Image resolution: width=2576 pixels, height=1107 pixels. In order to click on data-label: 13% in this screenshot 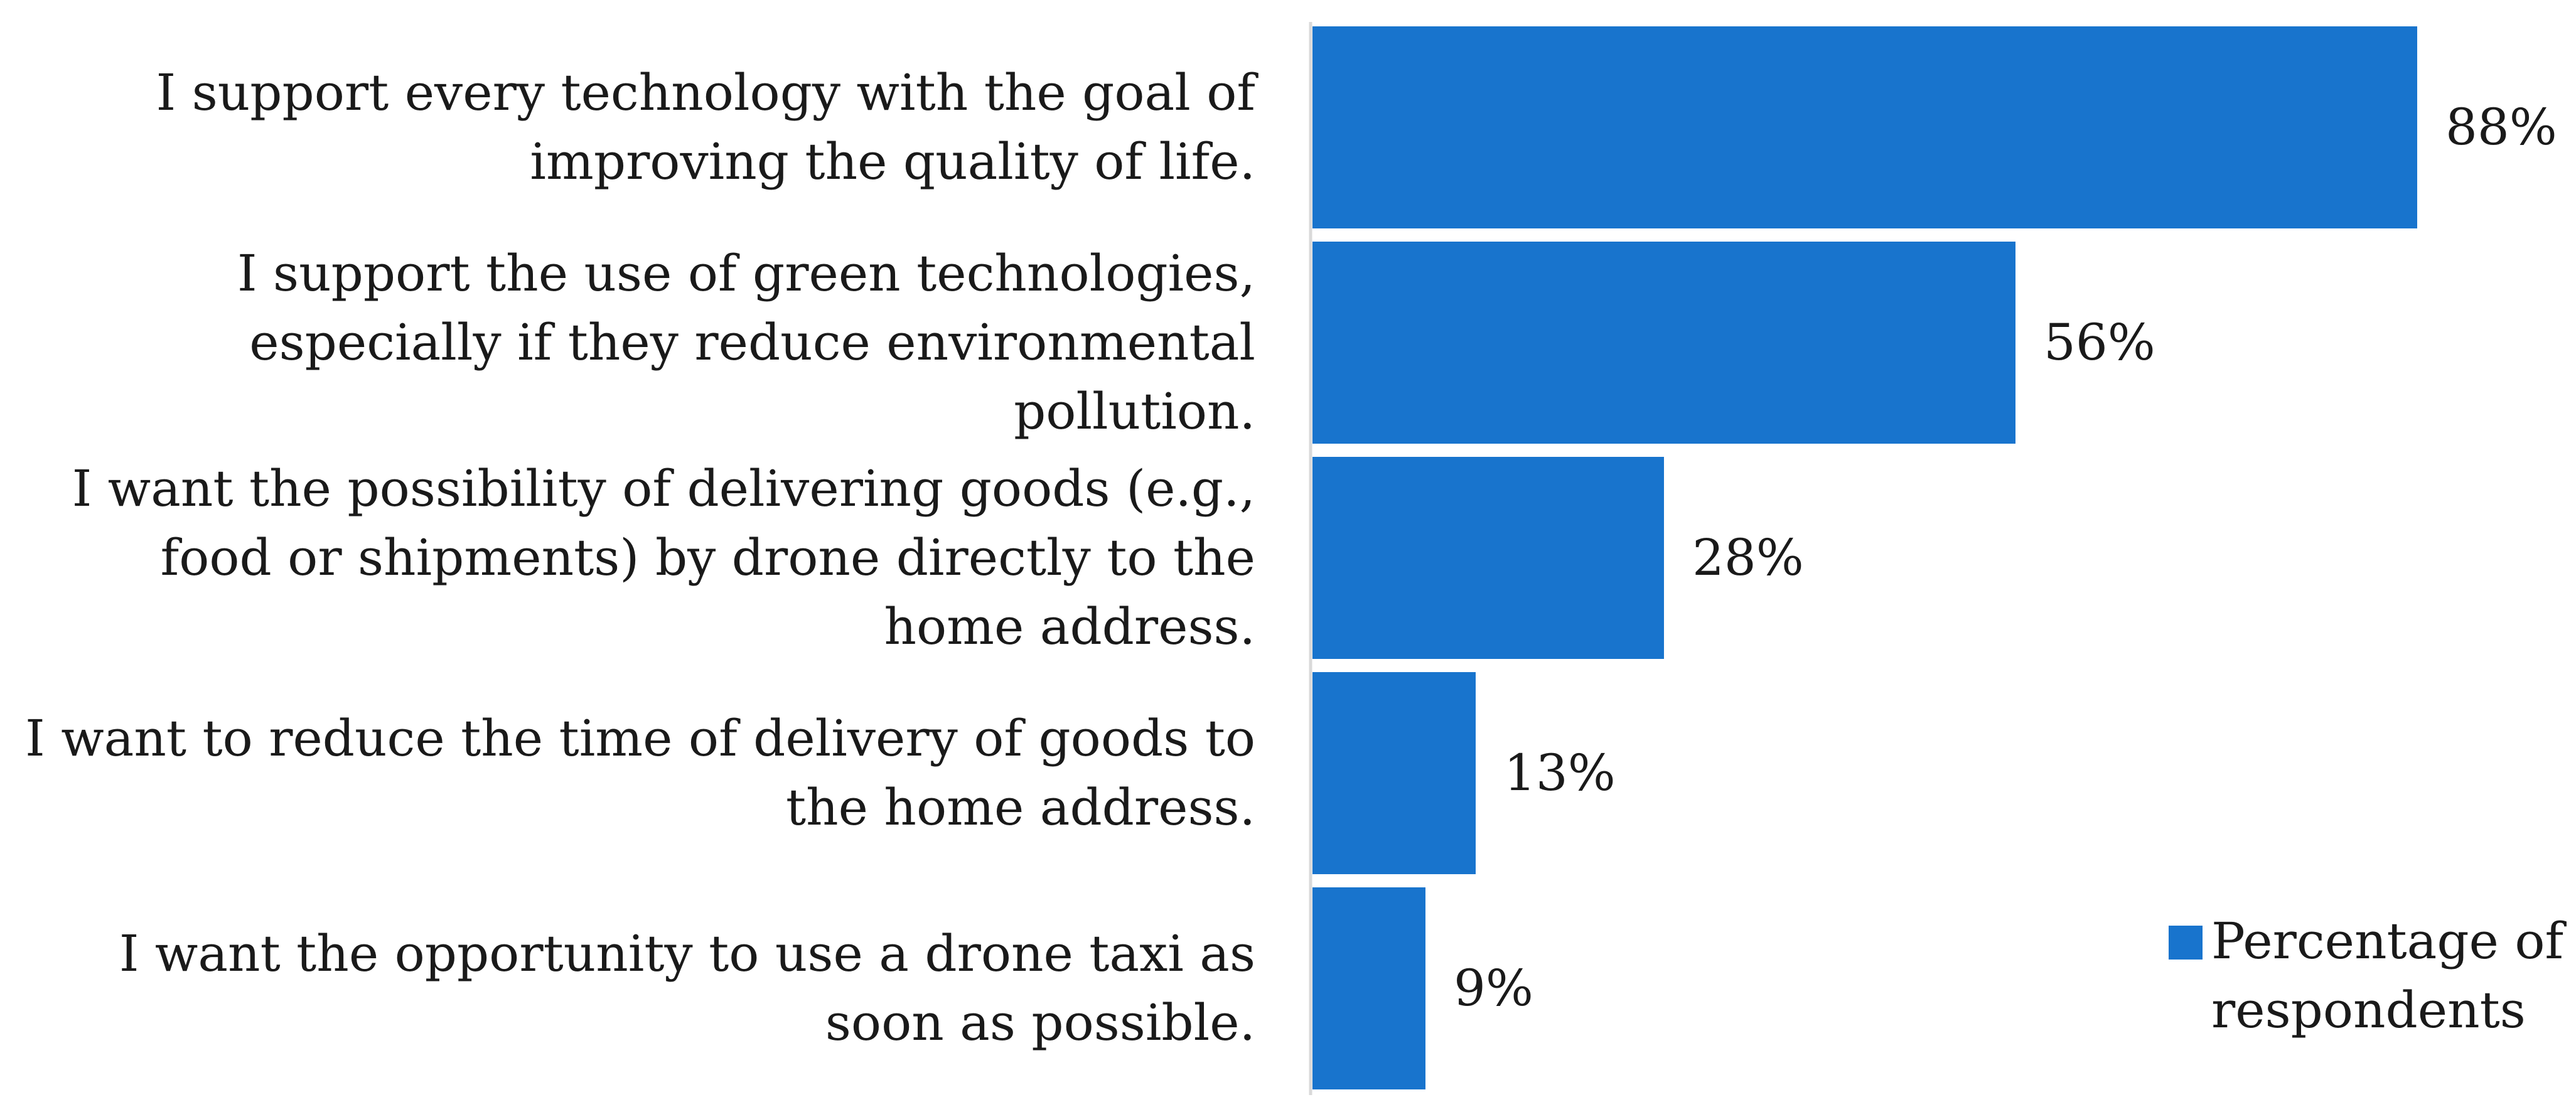, I will do `click(1560, 773)`.